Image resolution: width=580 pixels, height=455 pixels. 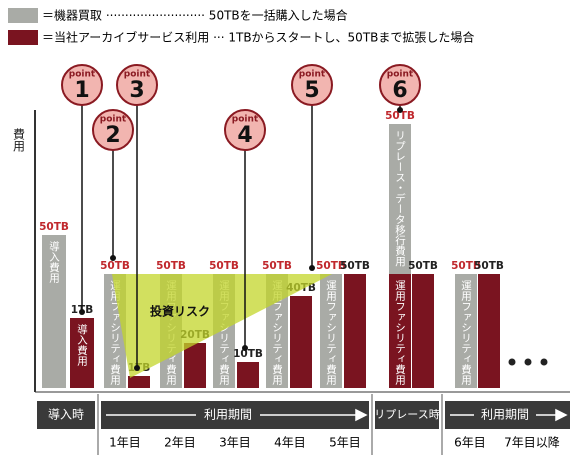 I want to click on y-axis-label: 費用, so click(x=19, y=140).